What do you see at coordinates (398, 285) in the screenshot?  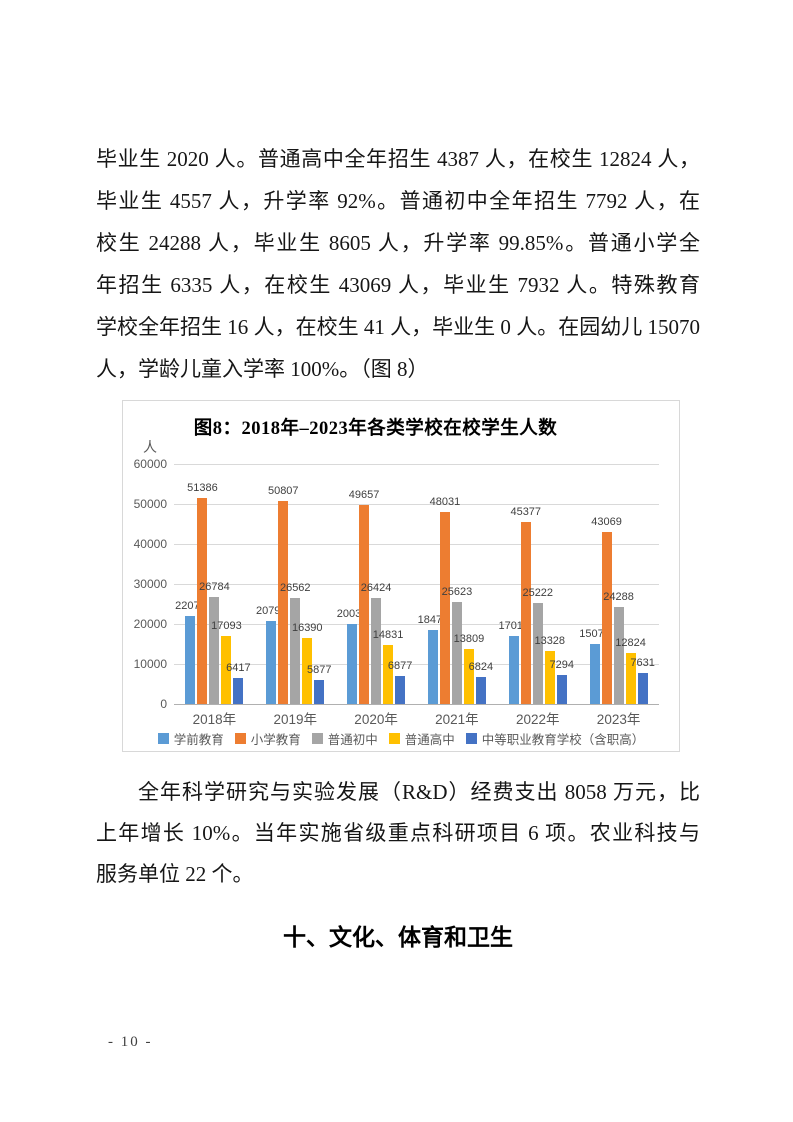 I see `text-line: 年招生 6335 人，在校生 43069 人，毕业生 7932 人。特殊教育` at bounding box center [398, 285].